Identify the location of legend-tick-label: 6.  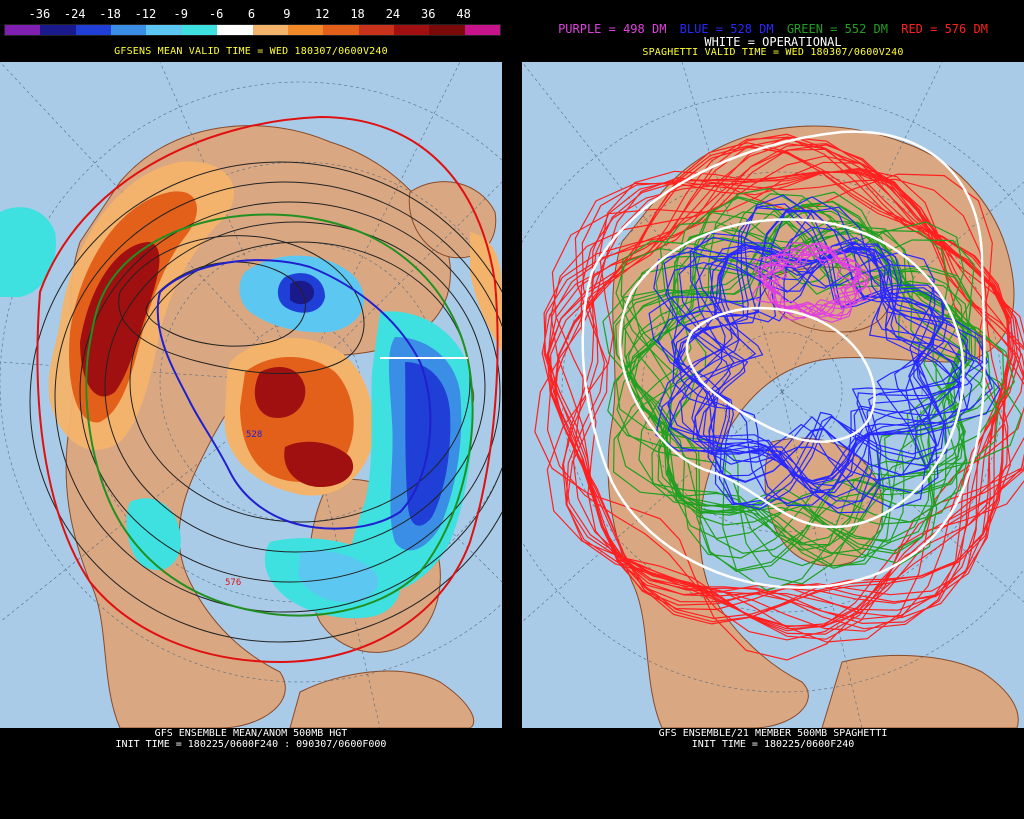
(251, 14).